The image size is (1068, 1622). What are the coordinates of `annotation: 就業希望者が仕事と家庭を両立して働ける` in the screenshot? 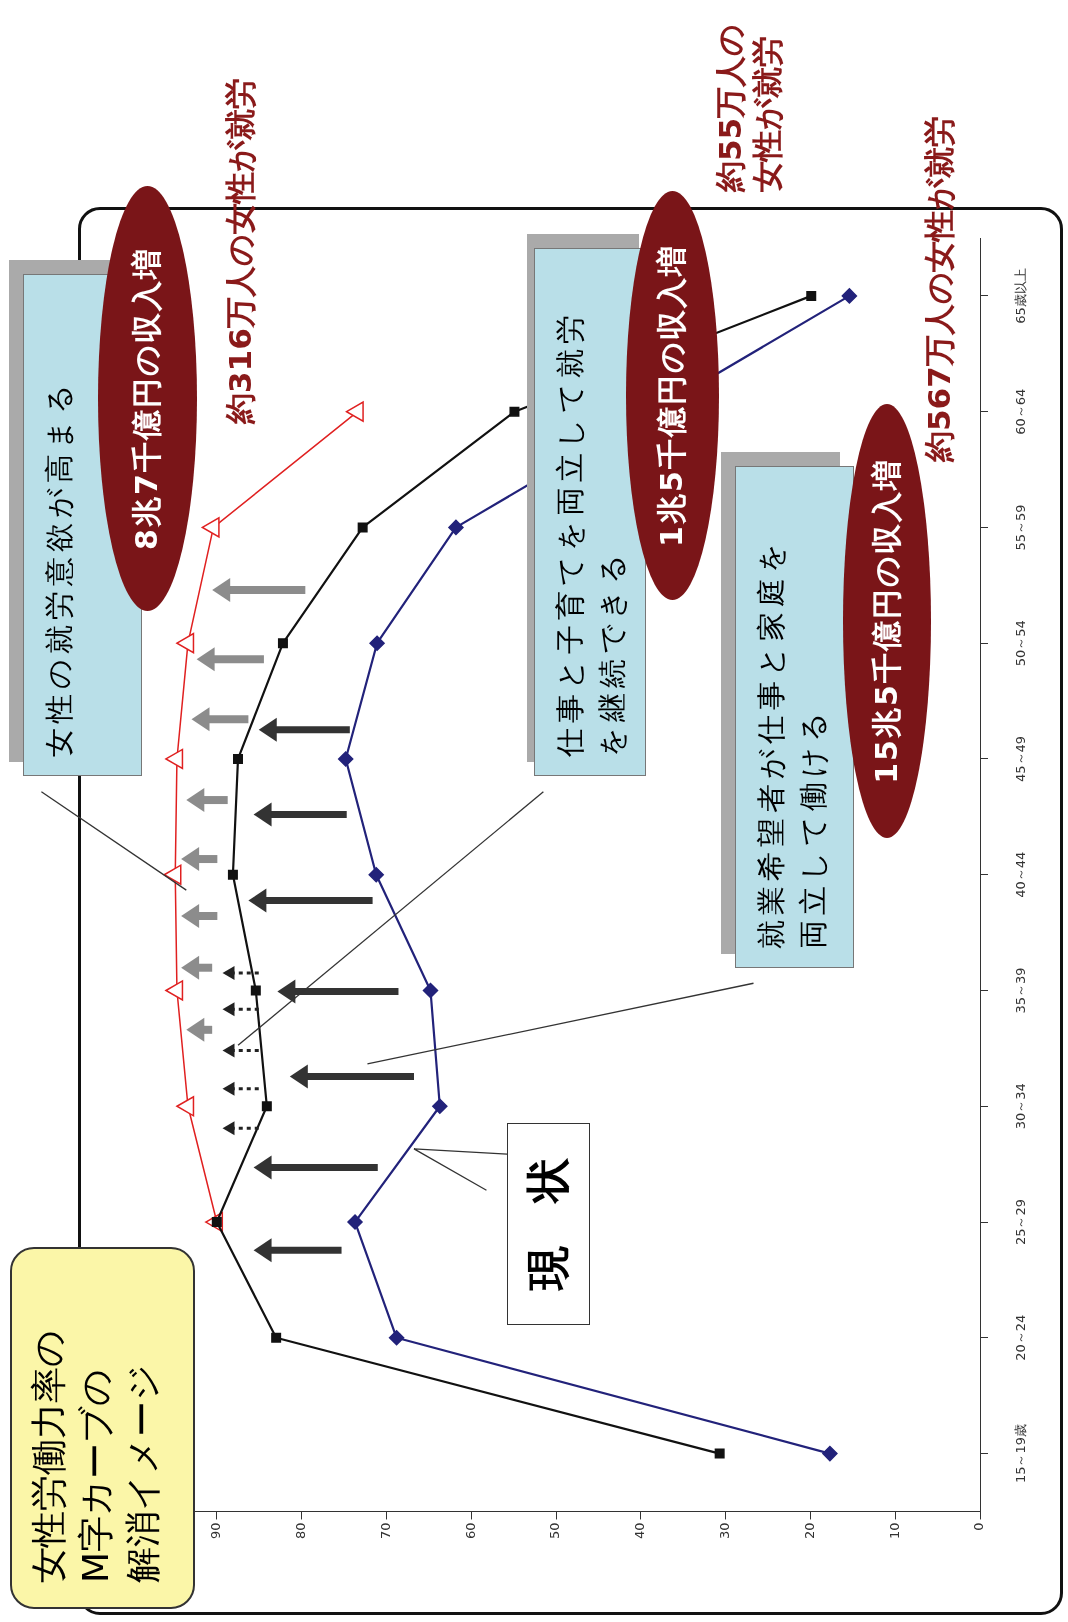 It's located at (792, 743).